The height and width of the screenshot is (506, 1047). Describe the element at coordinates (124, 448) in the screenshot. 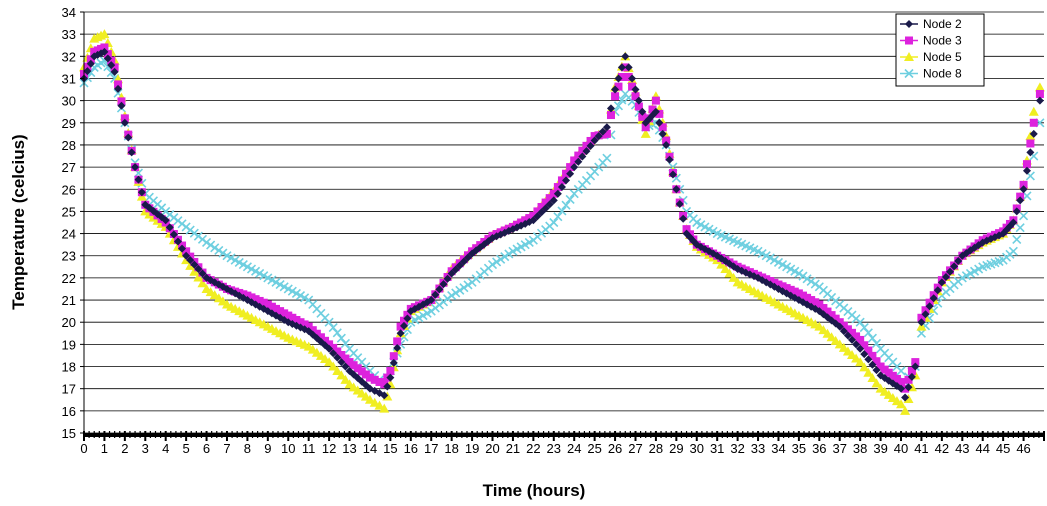

I see `x-tick-label: 2` at that location.